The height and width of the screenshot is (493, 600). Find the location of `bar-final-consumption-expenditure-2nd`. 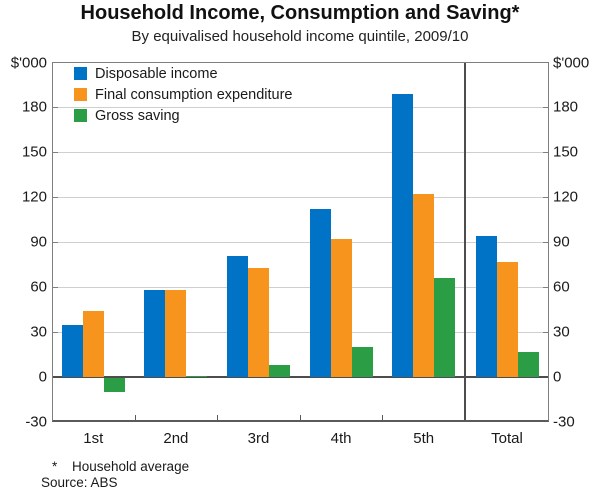

bar-final-consumption-expenditure-2nd is located at coordinates (176, 333).